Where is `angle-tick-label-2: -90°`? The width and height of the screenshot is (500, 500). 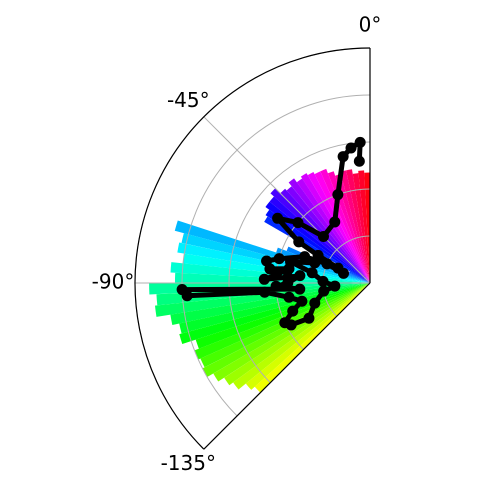
angle-tick-label-2: -90° is located at coordinates (113, 282).